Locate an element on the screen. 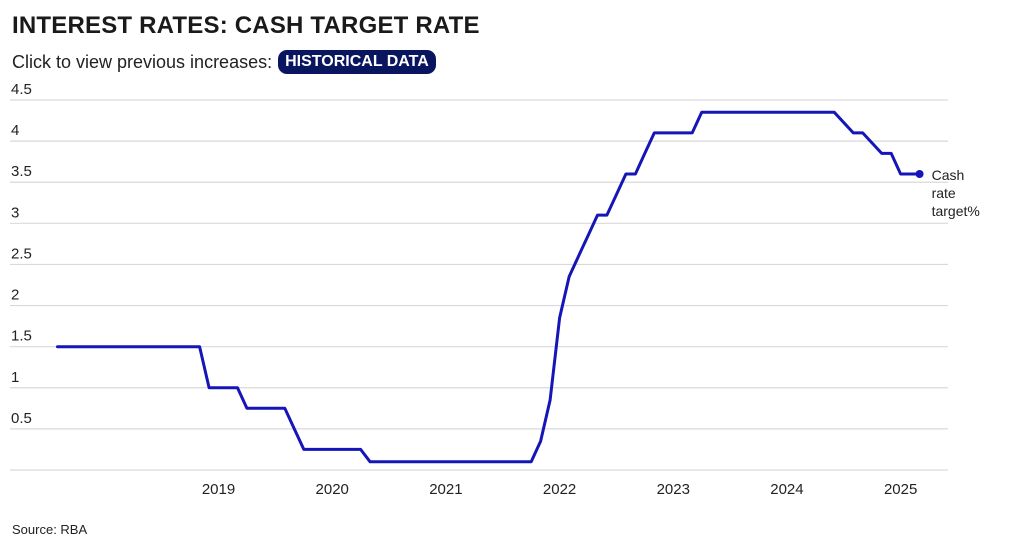  x-axis-ticks: 2019 2020 2021 2022 2023 2024 2025 is located at coordinates (559, 489).